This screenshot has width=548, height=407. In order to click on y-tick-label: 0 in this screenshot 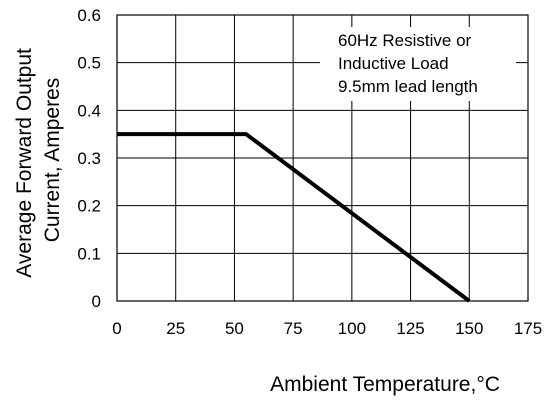, I will do `click(96, 301)`.